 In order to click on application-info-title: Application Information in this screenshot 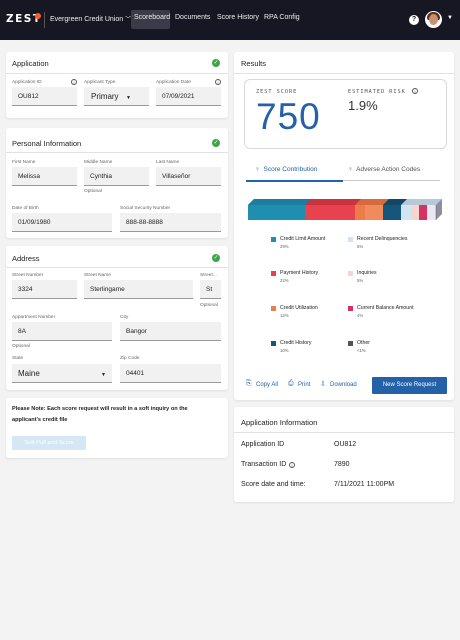, I will do `click(279, 422)`.